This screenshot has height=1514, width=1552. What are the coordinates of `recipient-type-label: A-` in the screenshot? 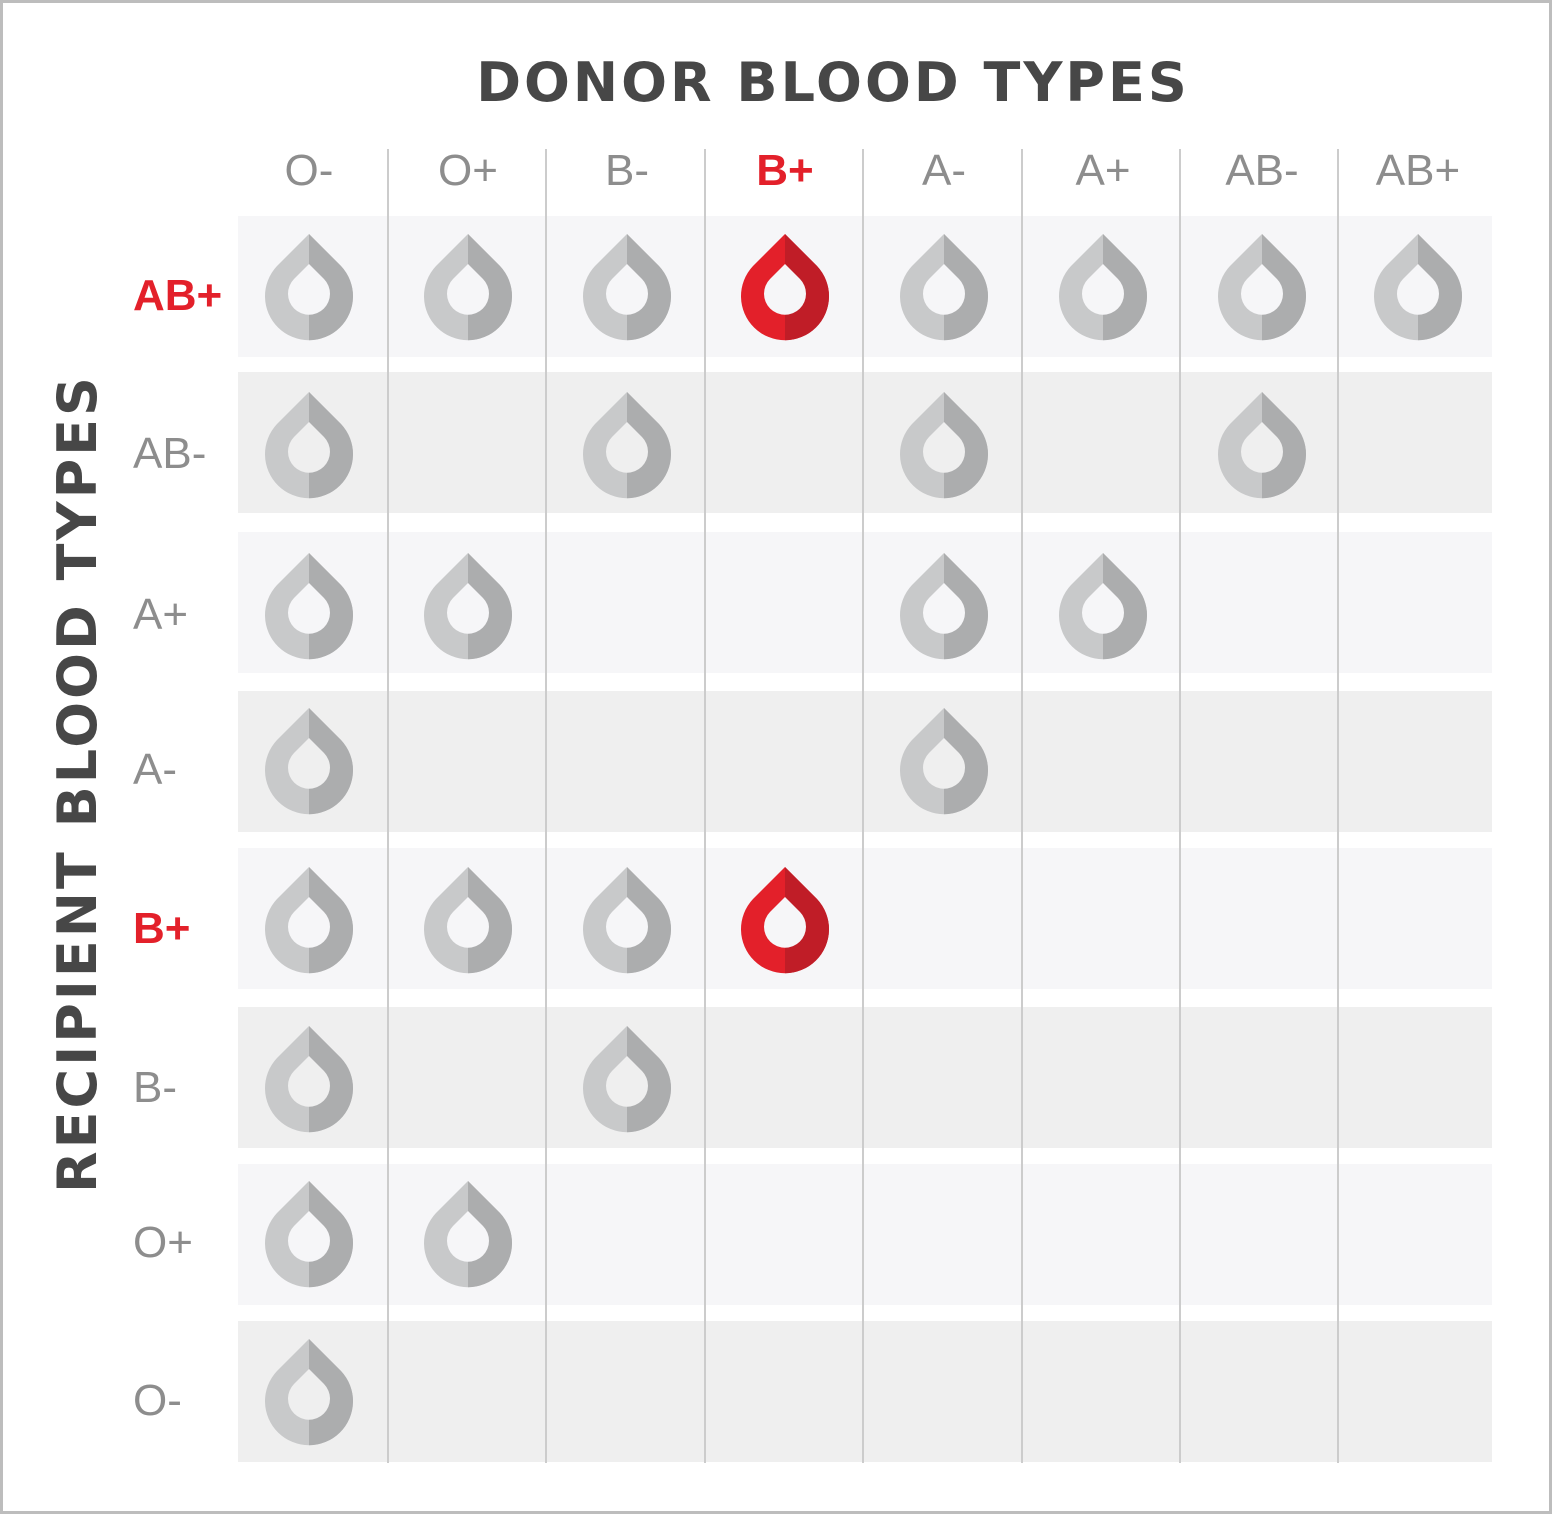 It's located at (155, 769).